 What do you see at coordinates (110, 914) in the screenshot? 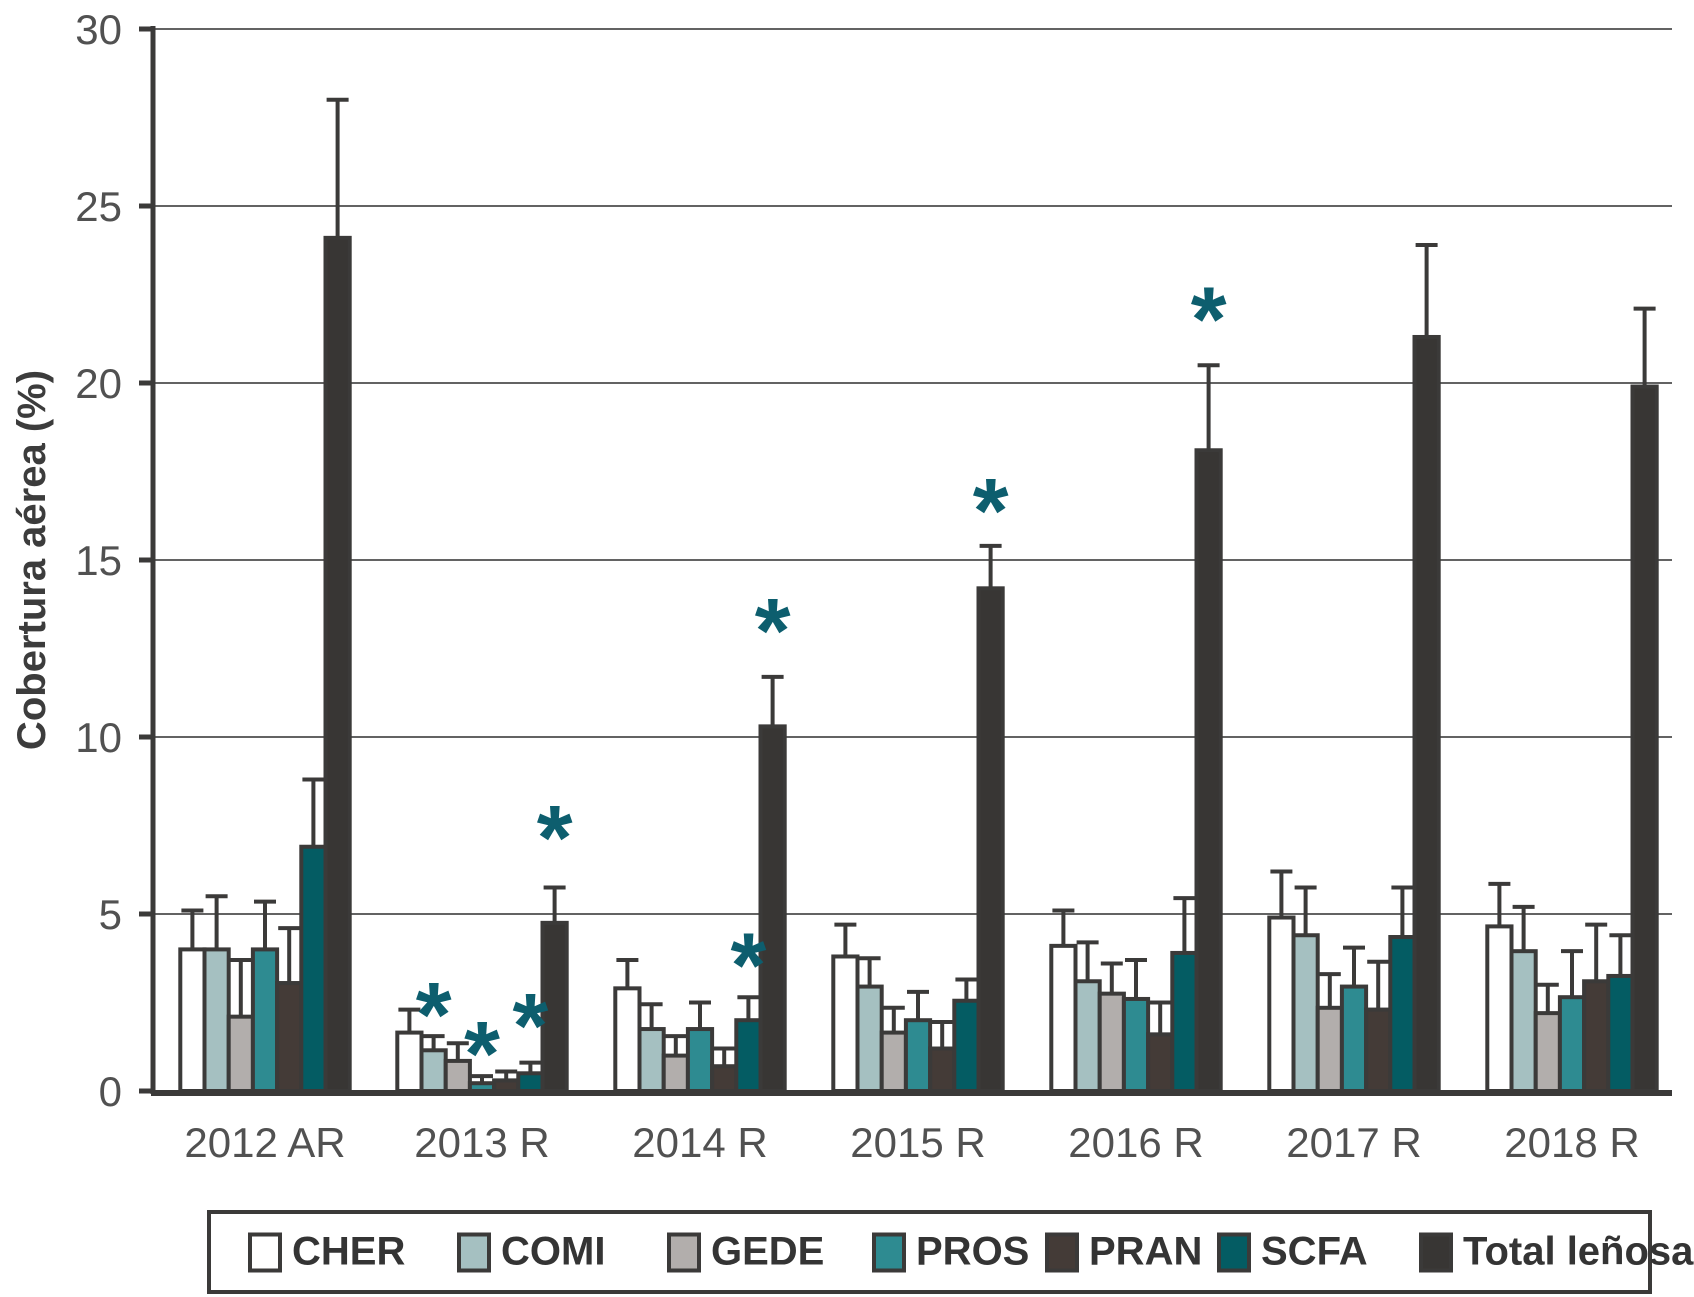
I see `y-tick-label: 5` at bounding box center [110, 914].